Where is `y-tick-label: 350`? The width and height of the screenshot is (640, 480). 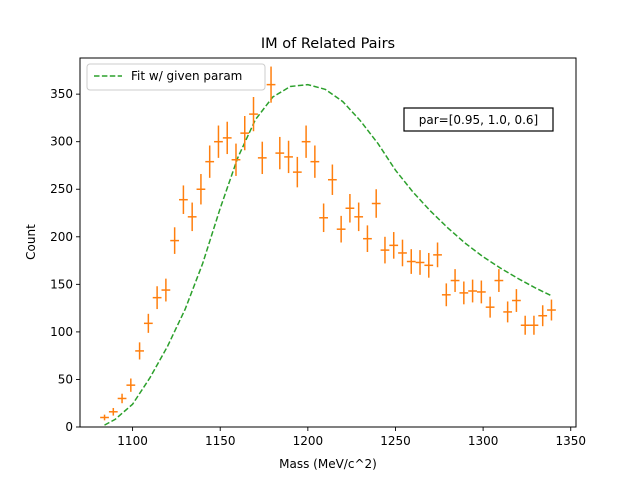
y-tick-label: 350 is located at coordinates (61, 94).